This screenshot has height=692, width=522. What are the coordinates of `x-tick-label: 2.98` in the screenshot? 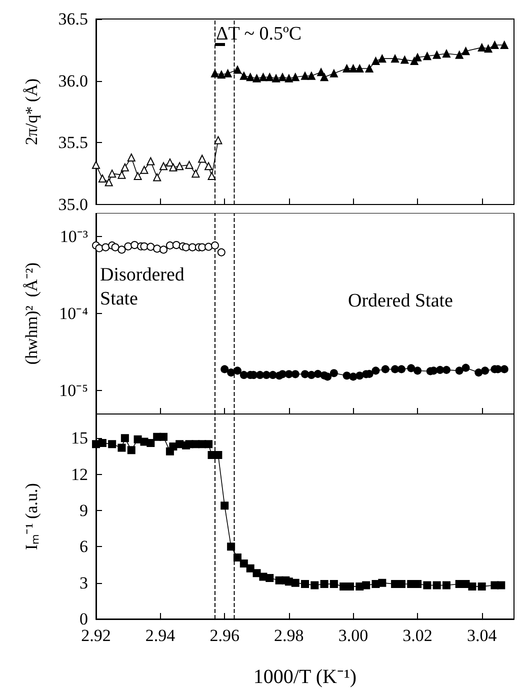 It's located at (289, 635).